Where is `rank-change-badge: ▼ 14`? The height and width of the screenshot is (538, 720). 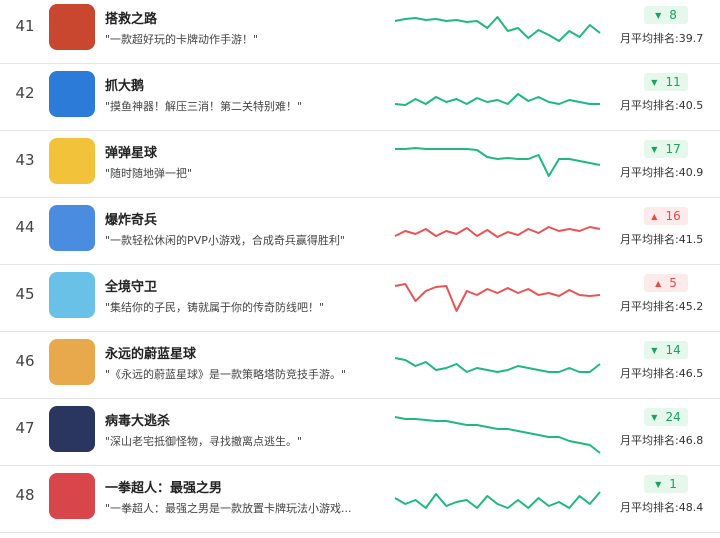
rank-change-badge: ▼ 14 is located at coordinates (666, 350).